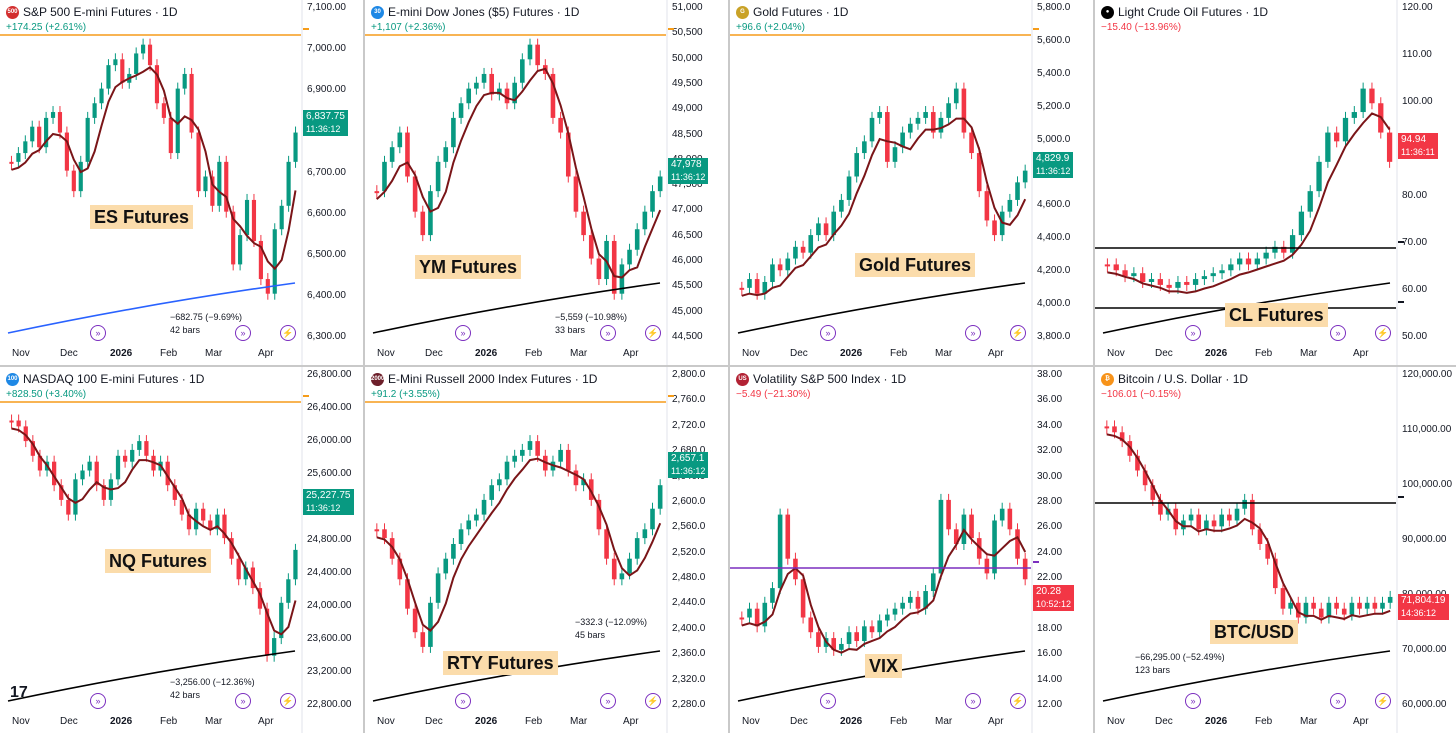 The width and height of the screenshot is (1456, 733). I want to click on chart-label: YM Futures, so click(468, 267).